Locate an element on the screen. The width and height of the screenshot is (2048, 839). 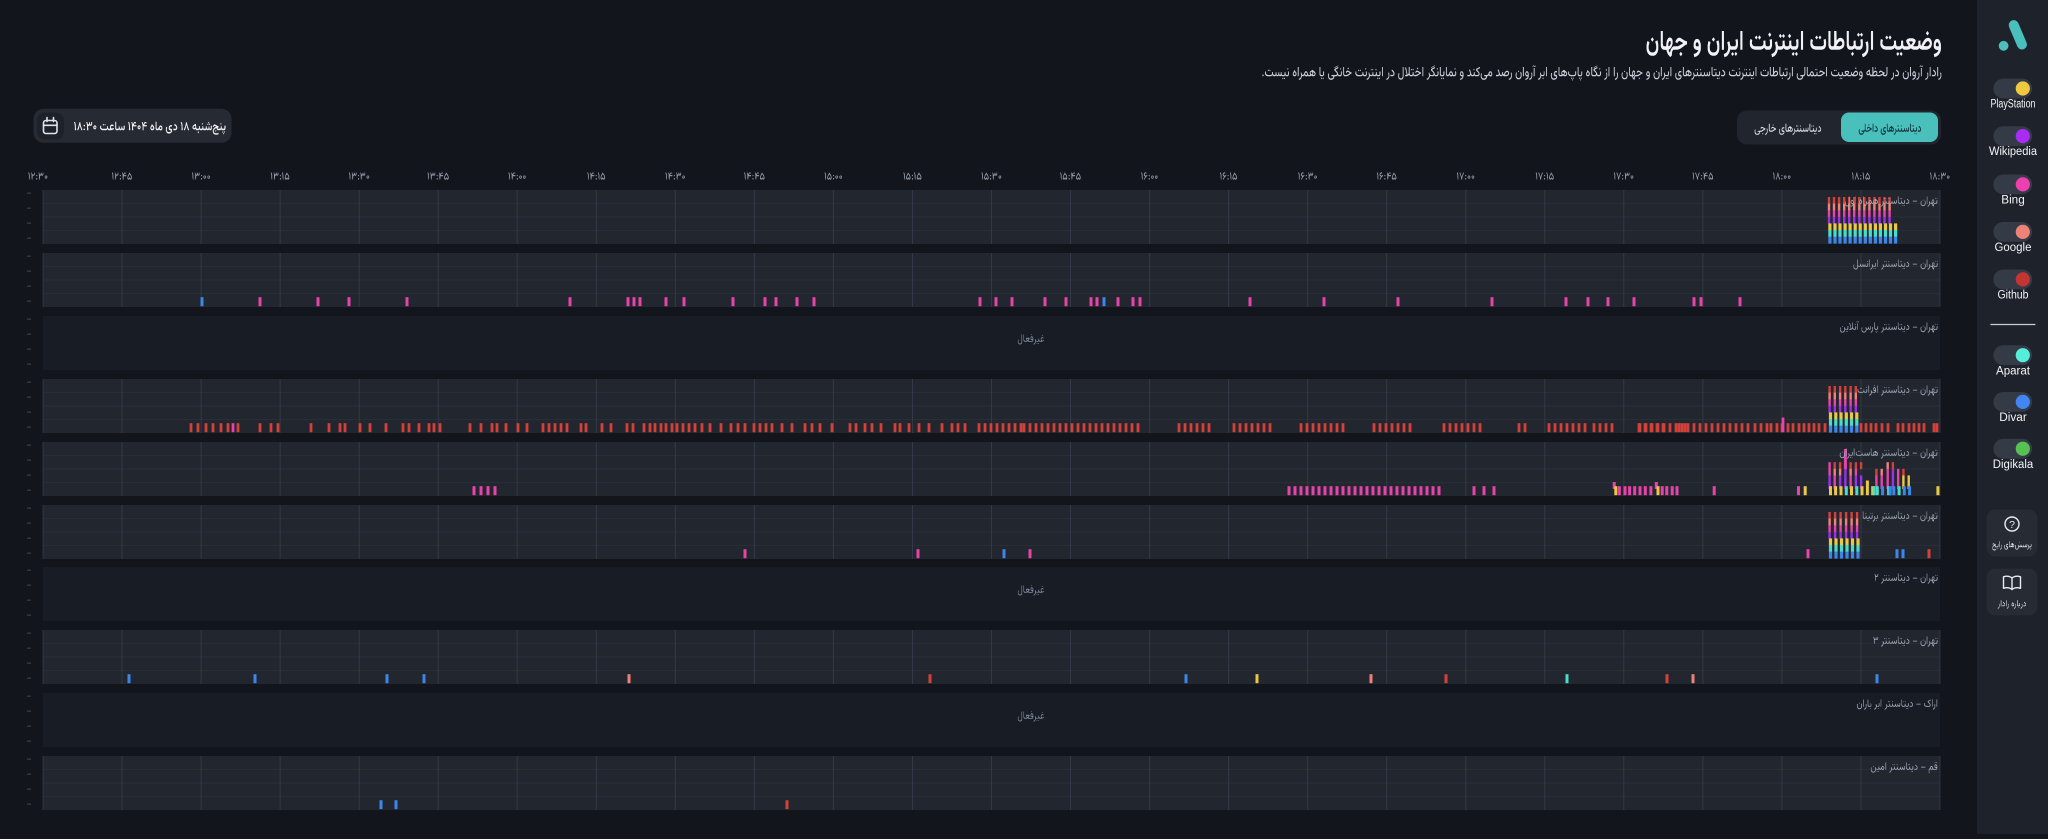
svg-text: Github is located at coordinates (2013, 296).